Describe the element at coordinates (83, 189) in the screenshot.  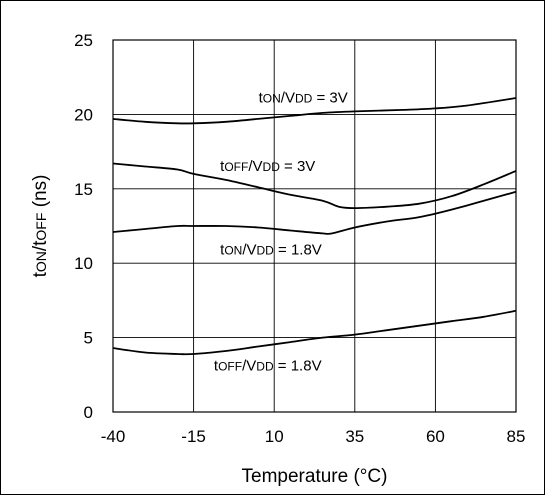
I see `y-tick-label: 15` at that location.